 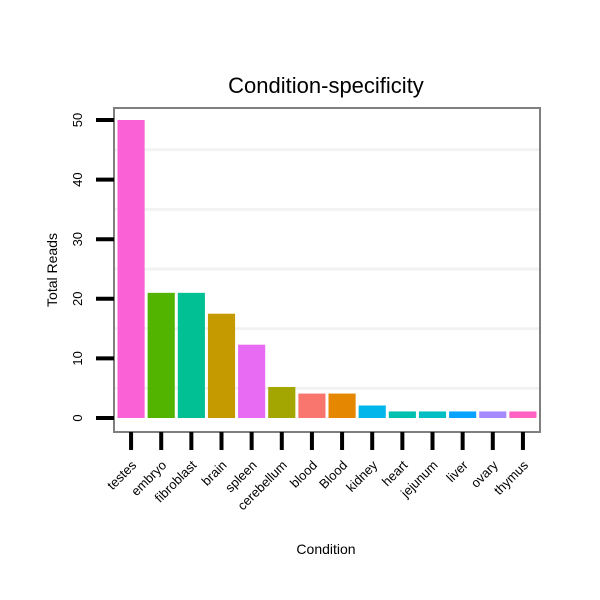 What do you see at coordinates (342, 405) in the screenshot?
I see `bar-Blood` at bounding box center [342, 405].